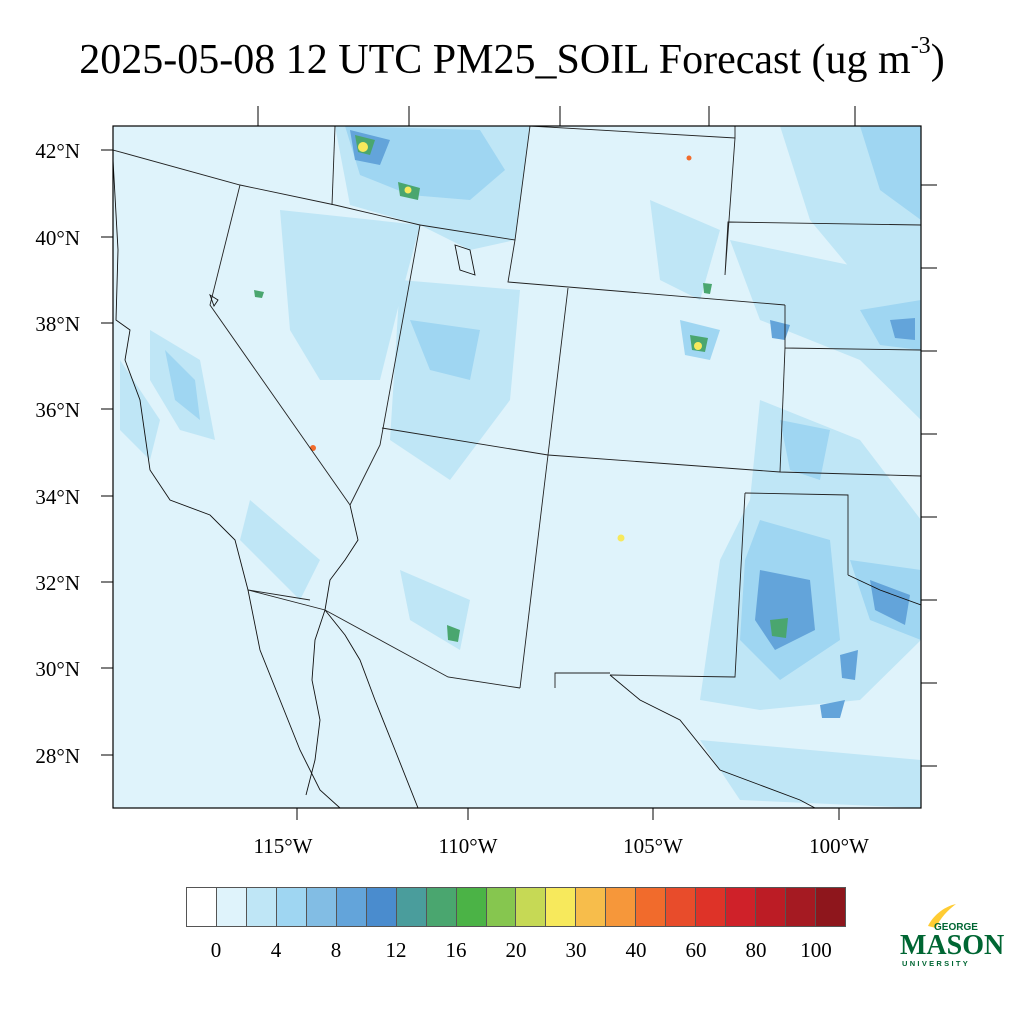  Describe the element at coordinates (956, 927) in the screenshot. I see `logo-line1: GEORGE` at that location.